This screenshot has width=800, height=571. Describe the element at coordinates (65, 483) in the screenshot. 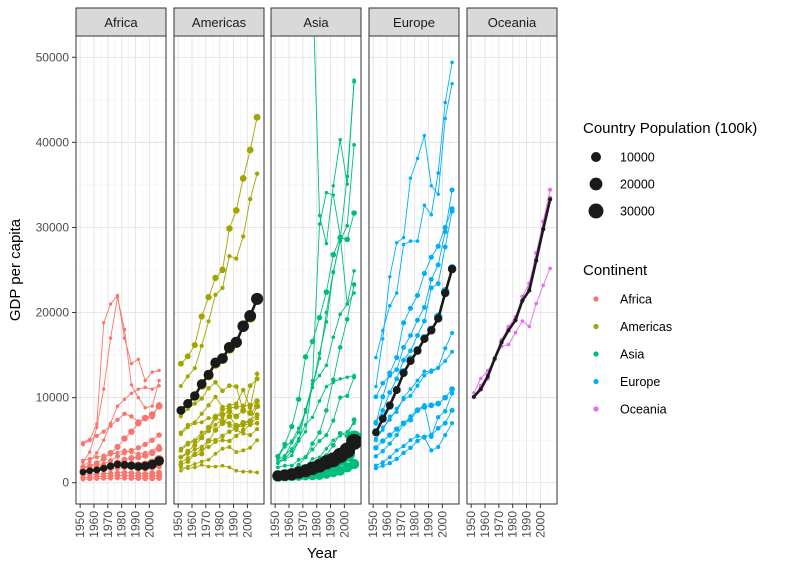

I see `y-tick-label: 0` at that location.